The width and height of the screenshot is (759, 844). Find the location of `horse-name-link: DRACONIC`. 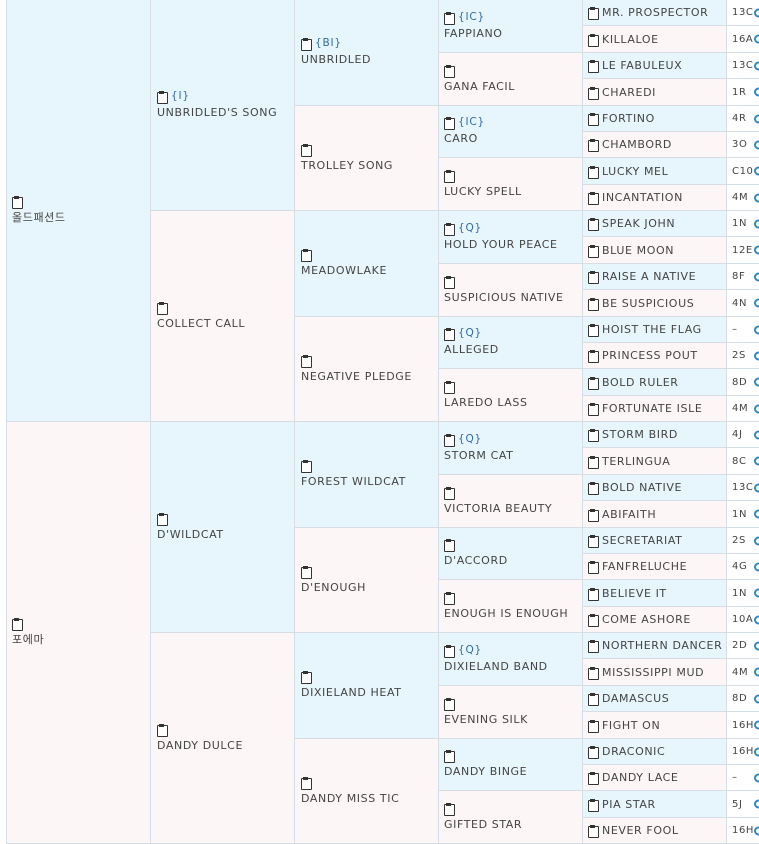

horse-name-link: DRACONIC is located at coordinates (634, 751).